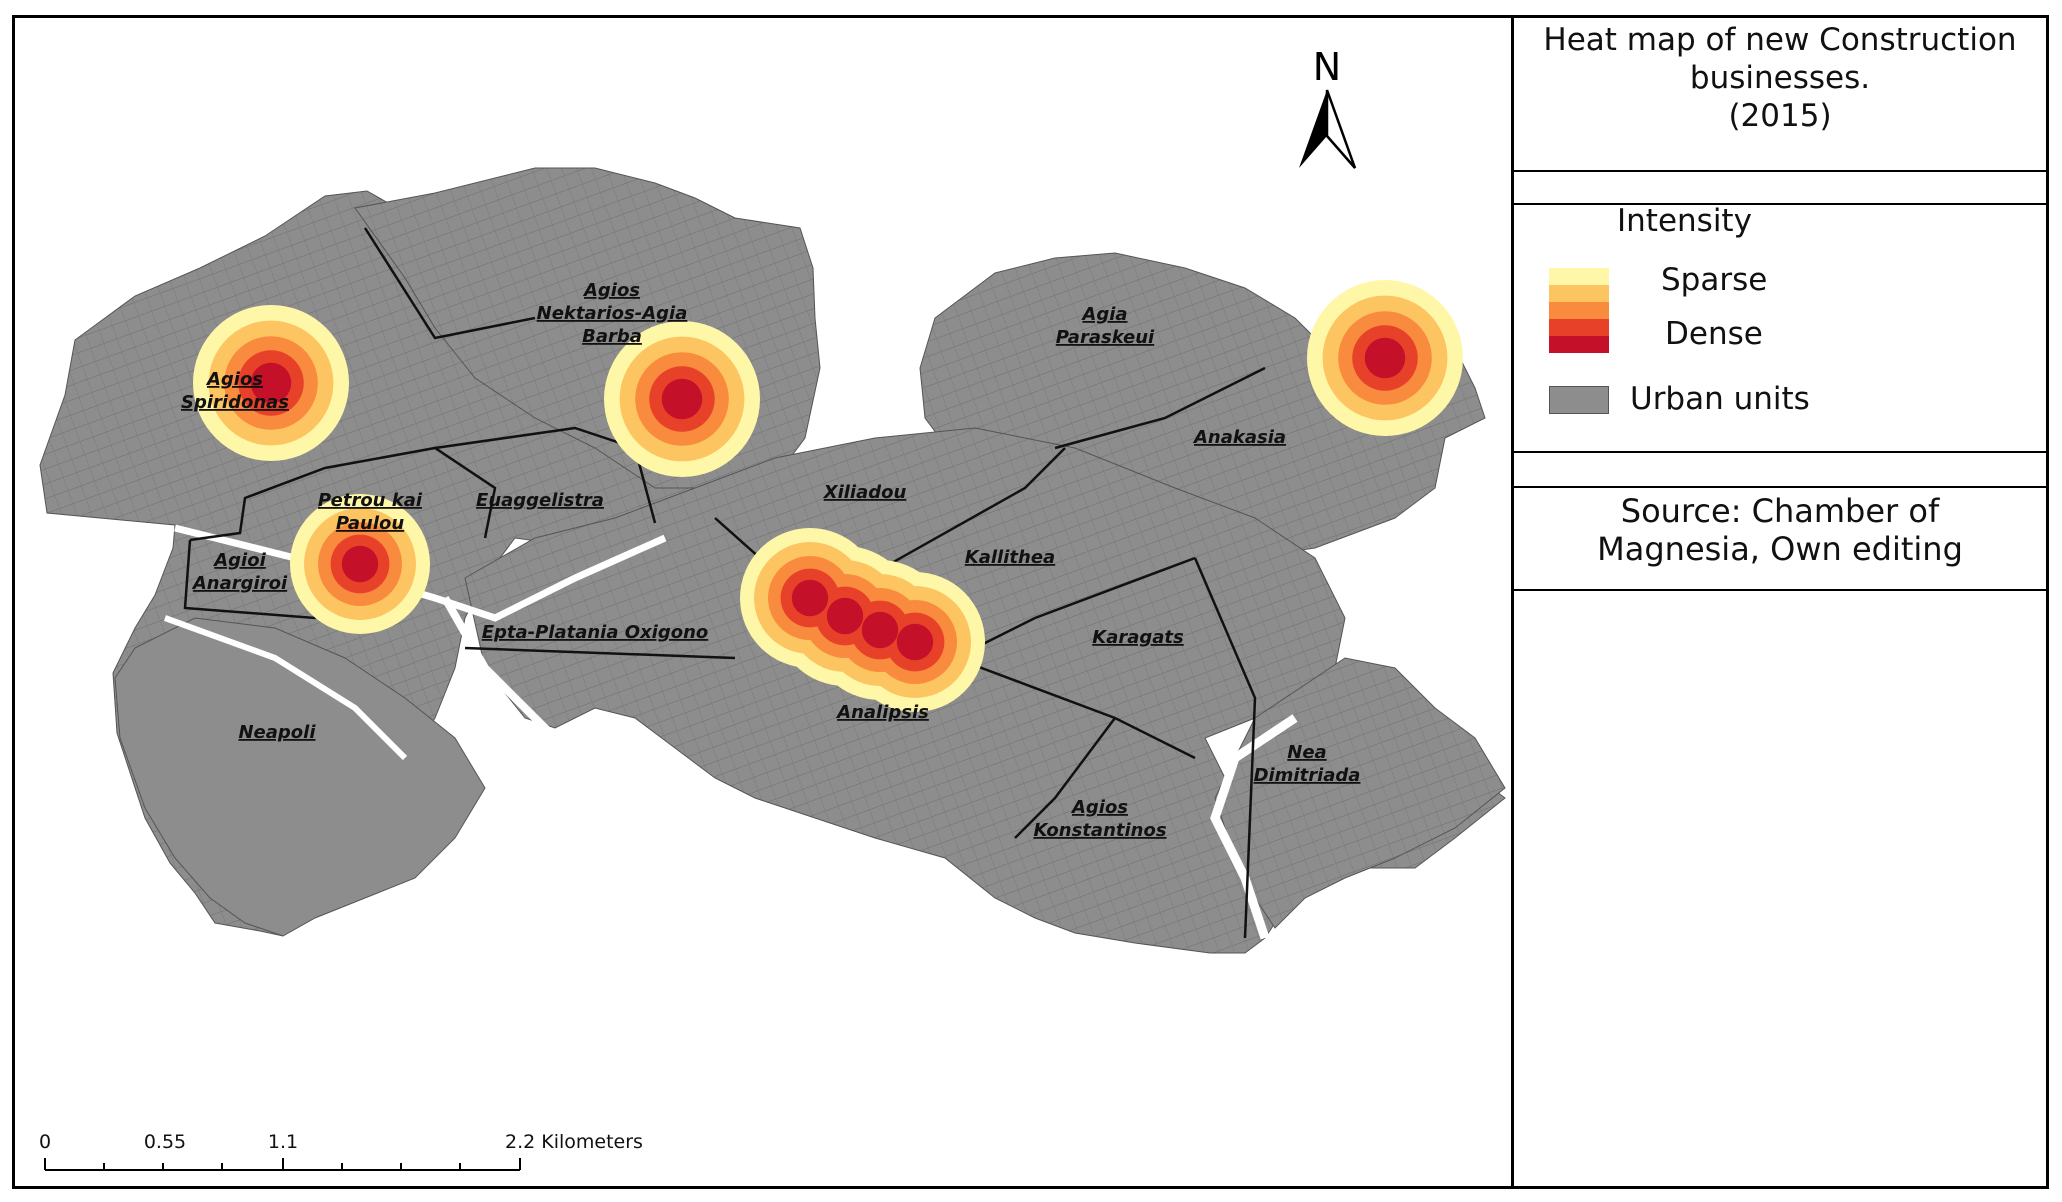 The height and width of the screenshot is (1202, 2062). I want to click on source-note: Source: Chamber of Magnesia, Own editing, so click(1780, 530).